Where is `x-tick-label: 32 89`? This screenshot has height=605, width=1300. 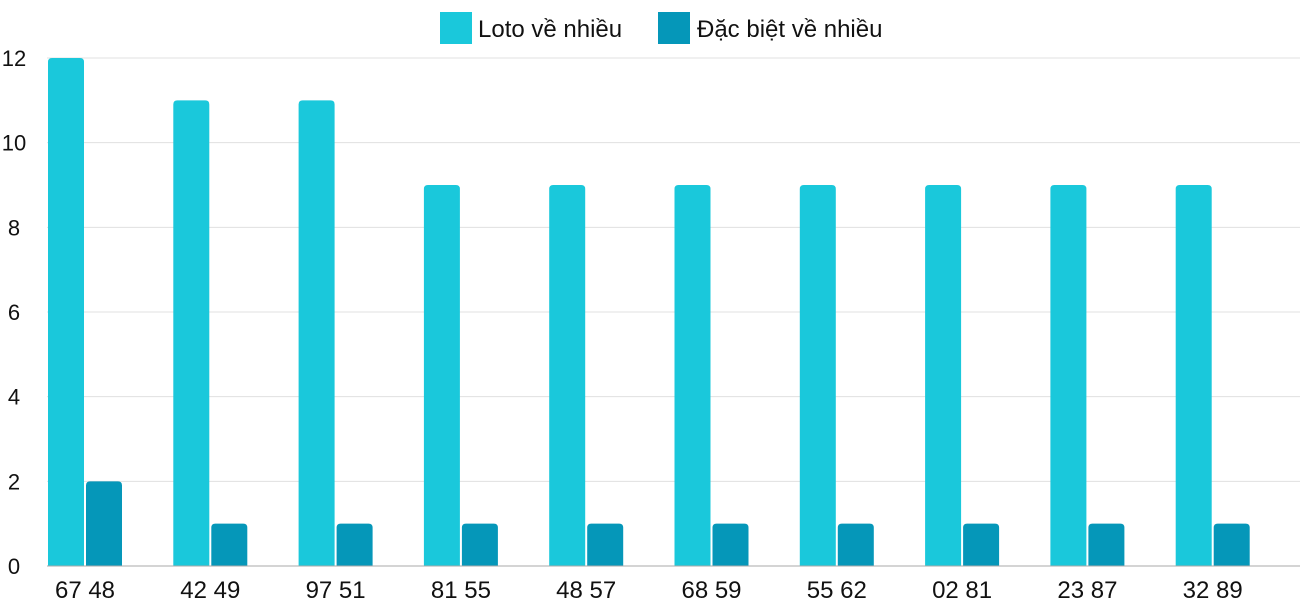
x-tick-label: 32 89 is located at coordinates (1213, 588).